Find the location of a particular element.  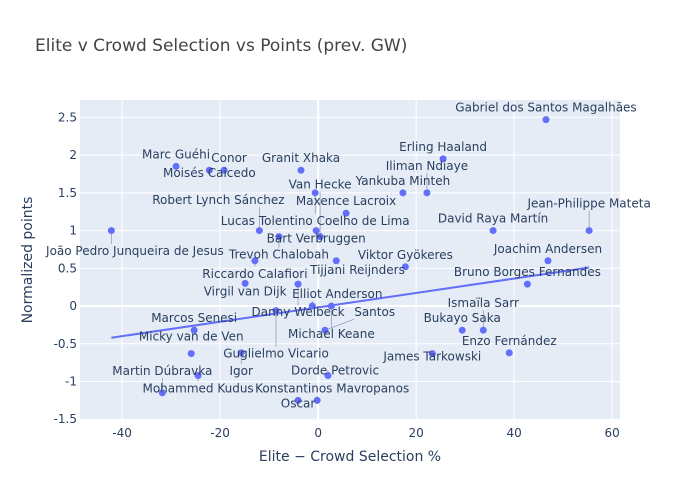

point-label: Elliot Anderson is located at coordinates (337, 294).